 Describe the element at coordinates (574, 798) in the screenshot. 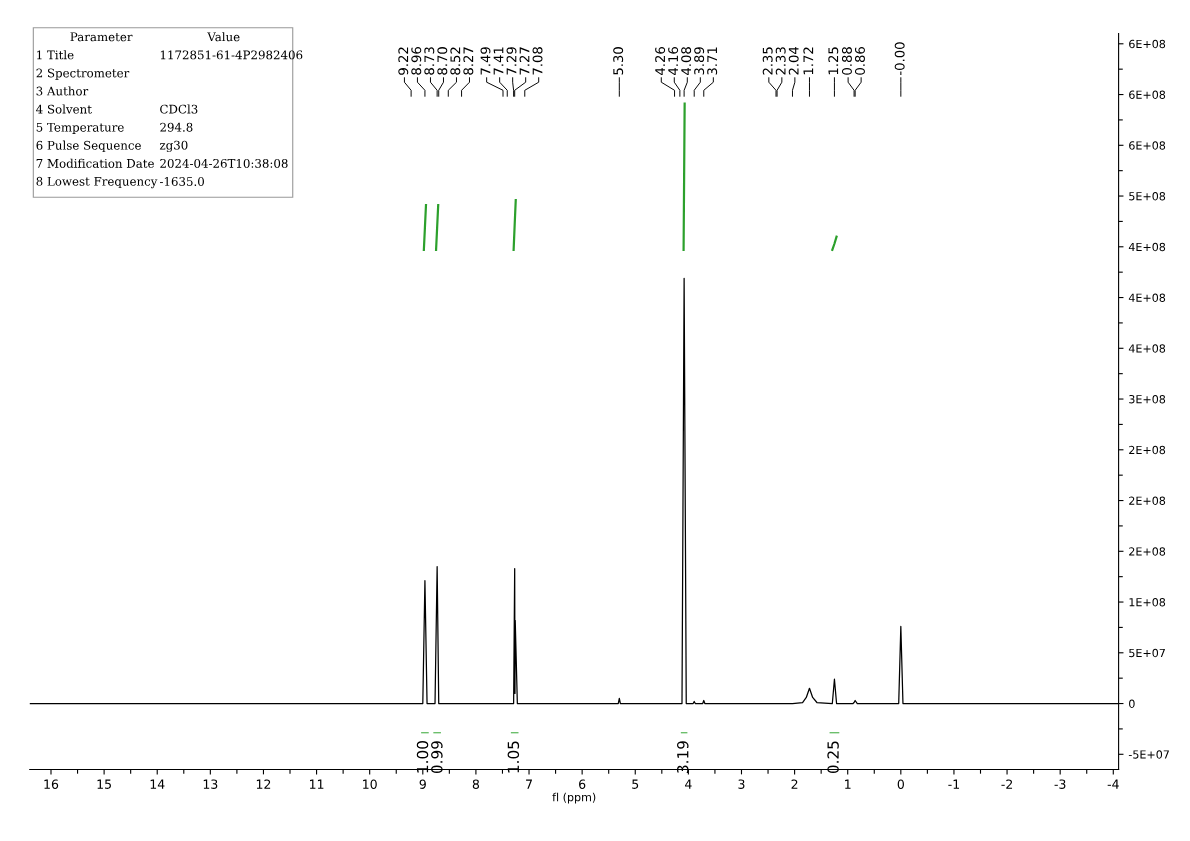

I see `x-axis-title: fl (ppm)` at that location.